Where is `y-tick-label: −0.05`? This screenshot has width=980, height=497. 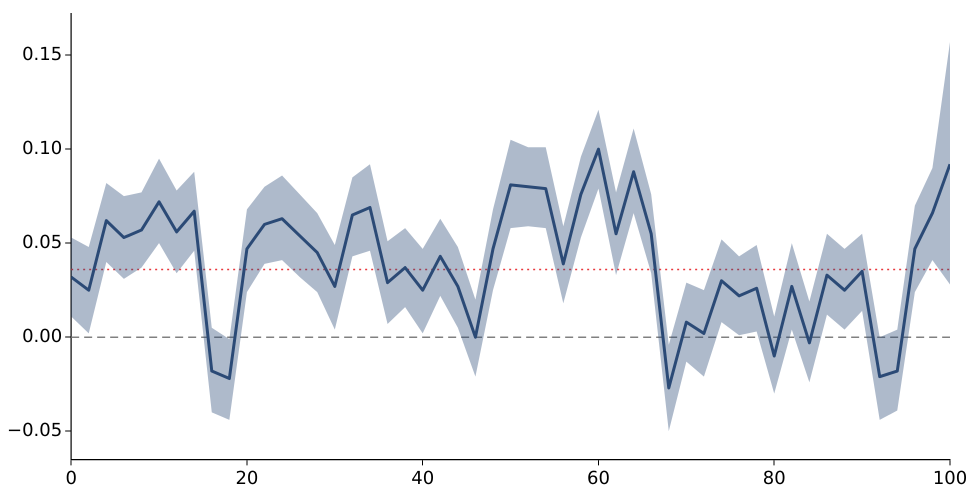
y-tick-label: −0.05 is located at coordinates (34, 430).